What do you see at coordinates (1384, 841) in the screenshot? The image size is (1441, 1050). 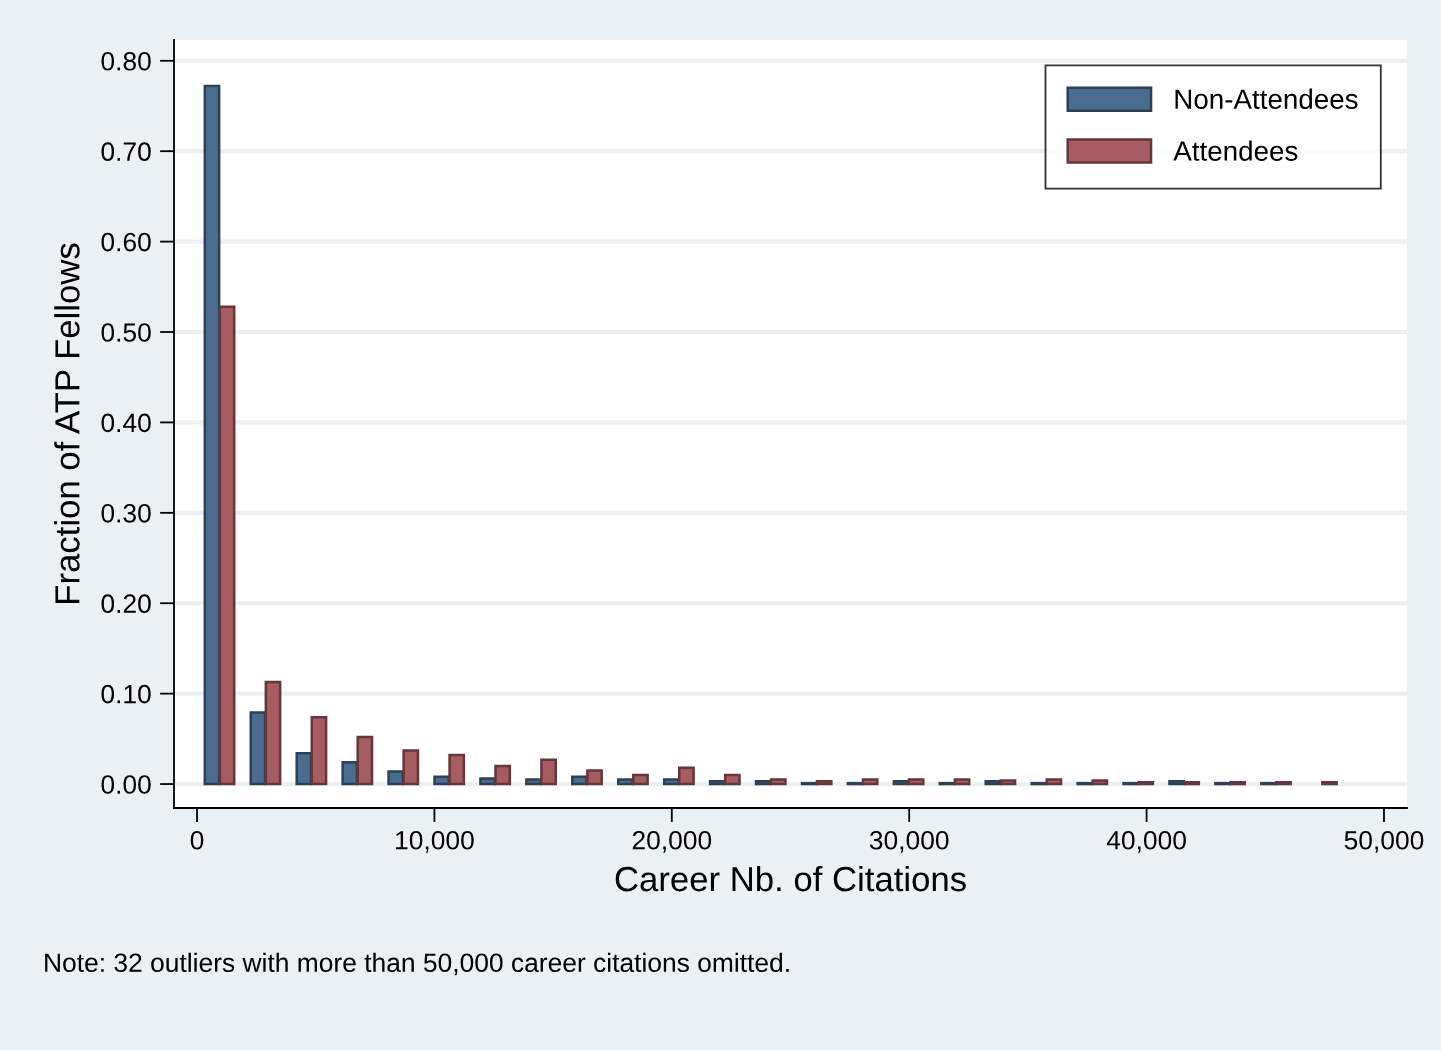 I see `x-tick-label: 50,000` at bounding box center [1384, 841].